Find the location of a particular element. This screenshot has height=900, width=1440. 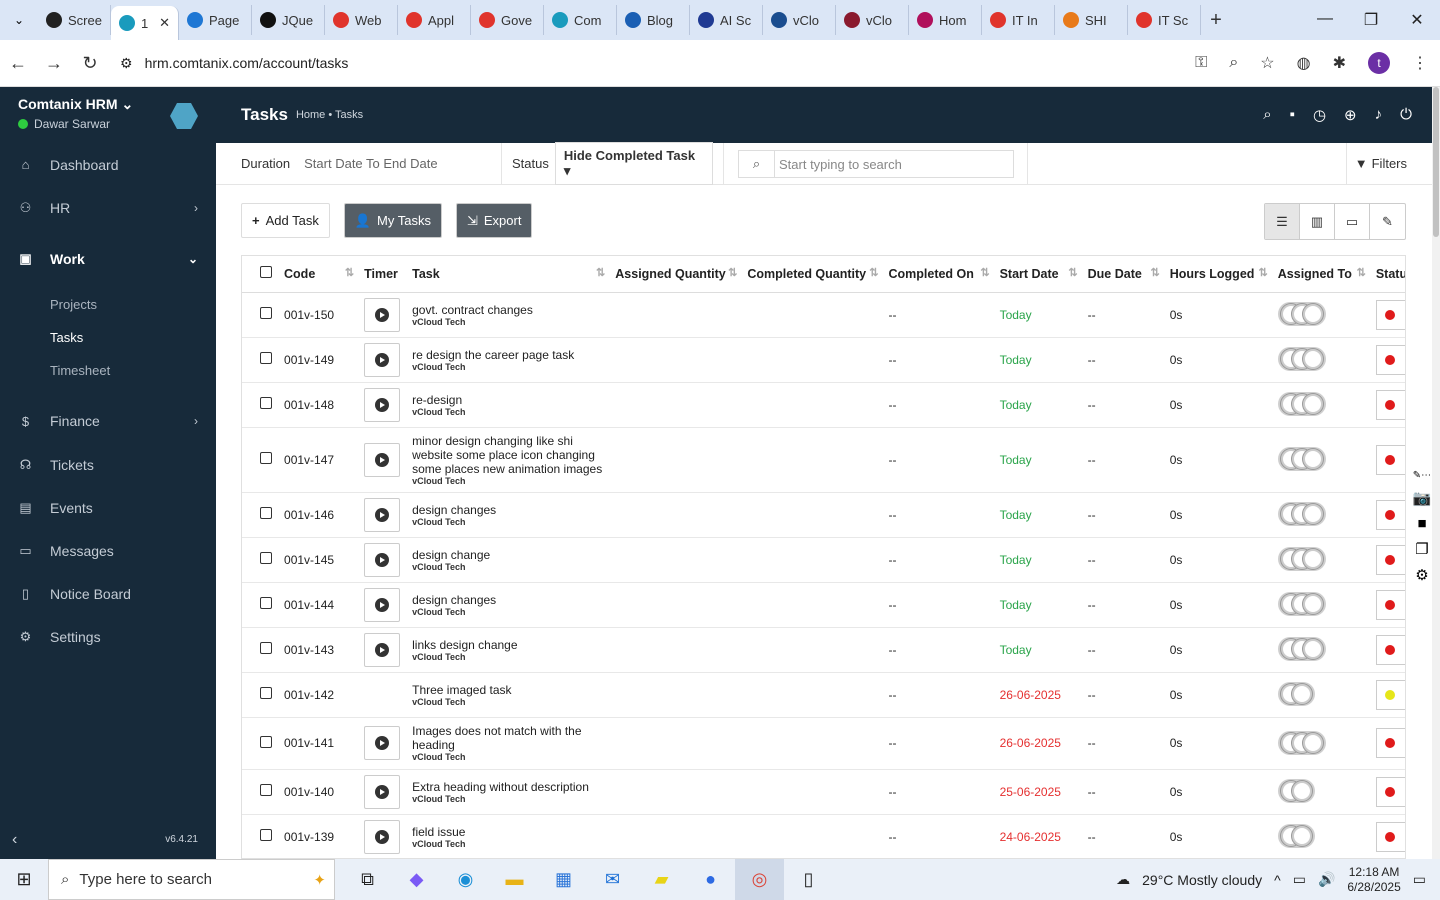

task-name: Three imaged task is located at coordinates (462, 689).